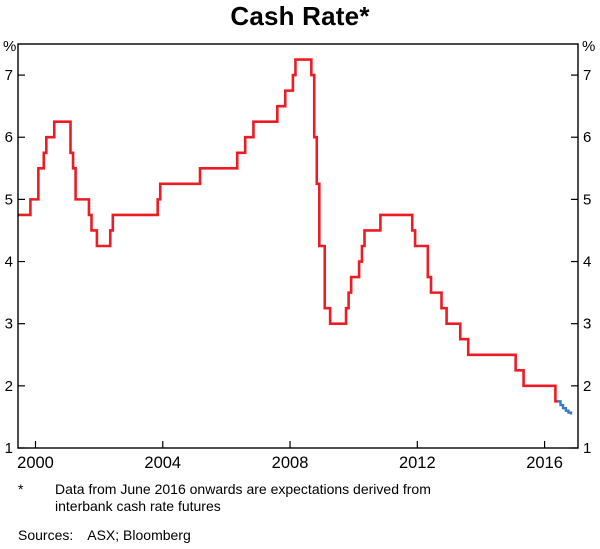 This screenshot has height=549, width=600. Describe the element at coordinates (9, 199) in the screenshot. I see `y-tick-label-left: 5` at that location.